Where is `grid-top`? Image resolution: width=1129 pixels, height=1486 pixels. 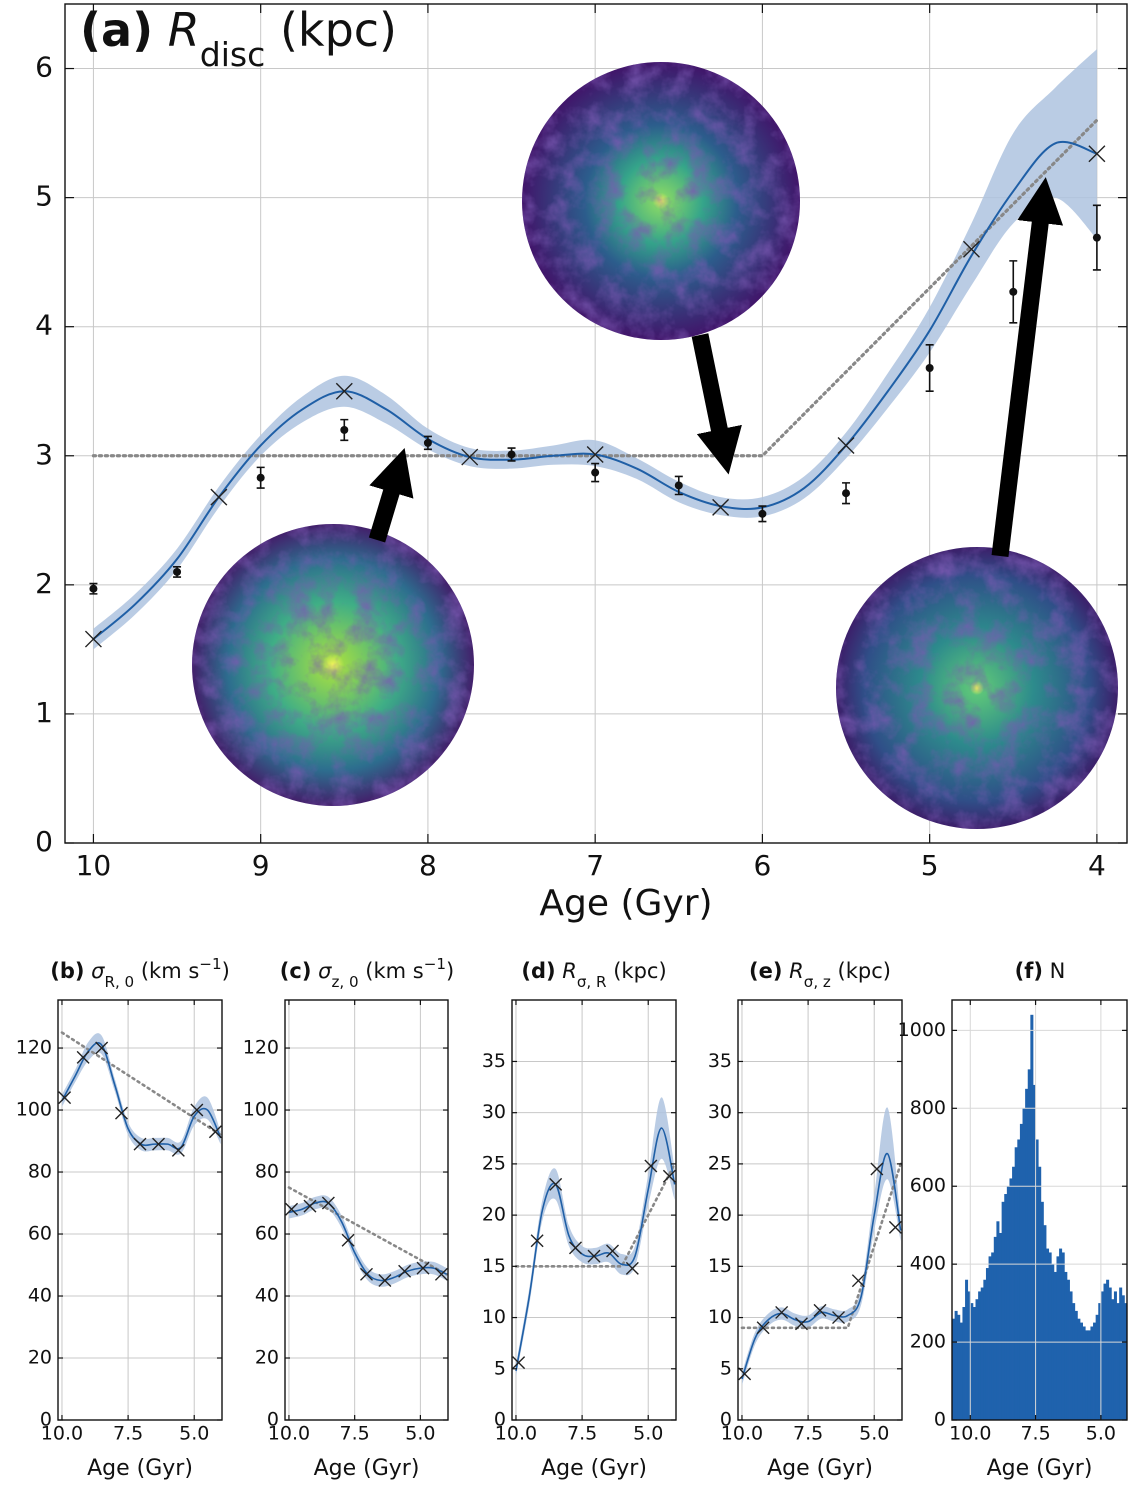
grid-top is located at coordinates (1039, 1210).